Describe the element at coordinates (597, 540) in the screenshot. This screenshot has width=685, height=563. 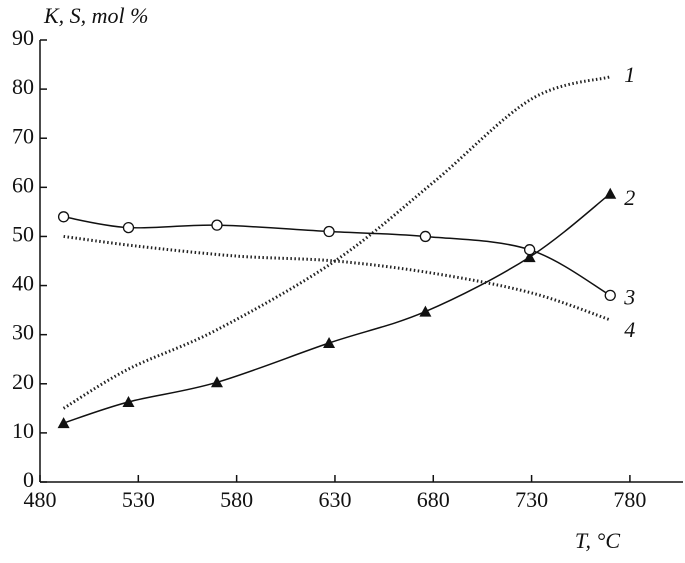
I see `x-axis-label: T, °C` at that location.